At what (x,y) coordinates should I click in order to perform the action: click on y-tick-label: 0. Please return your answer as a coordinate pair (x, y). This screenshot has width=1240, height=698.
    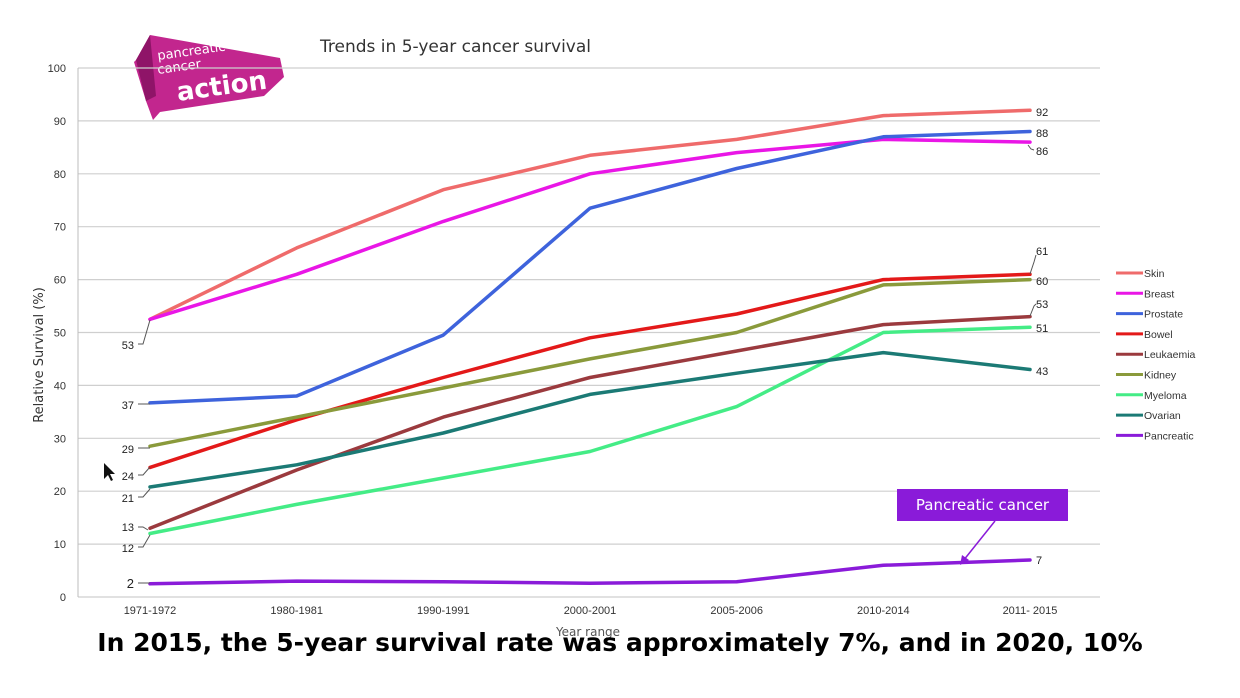
    Looking at the image, I should click on (63, 598).